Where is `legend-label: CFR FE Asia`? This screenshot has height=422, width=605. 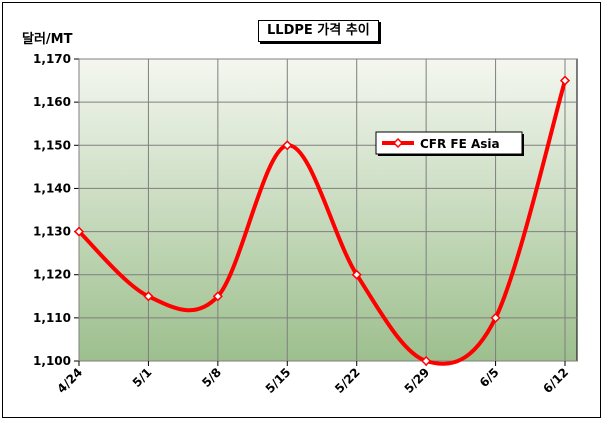 legend-label: CFR FE Asia is located at coordinates (460, 144).